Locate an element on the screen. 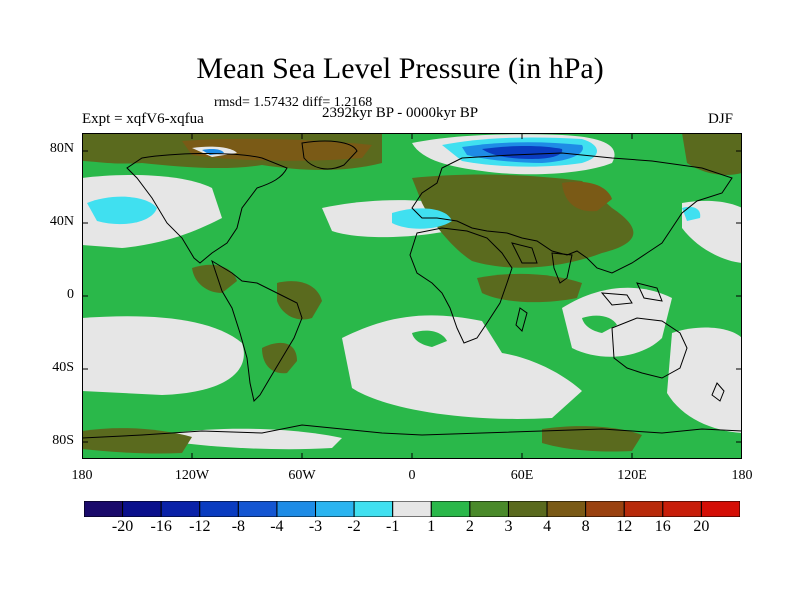 This screenshot has width=800, height=600. colorbar-label: 4 is located at coordinates (547, 526).